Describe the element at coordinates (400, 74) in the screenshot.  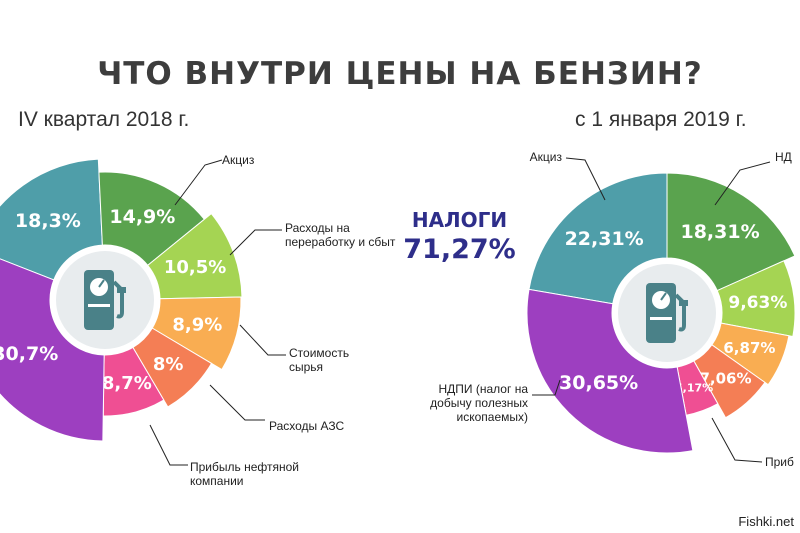
I see `page-title: ЧТО ВНУТРИ ЦЕНЫ НА БЕНЗИН?` at that location.